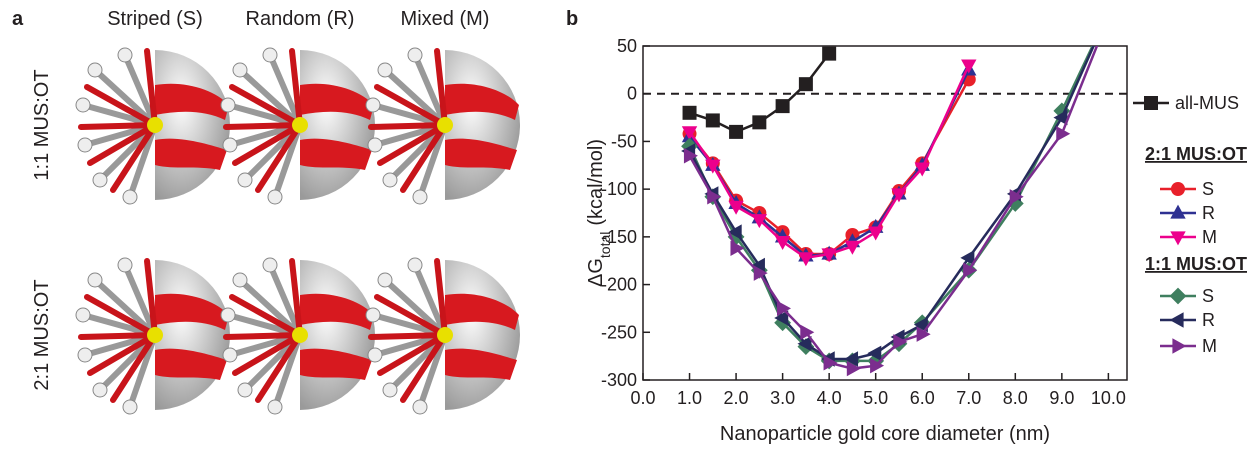 The height and width of the screenshot is (455, 1257). I want to click on y-tick-label: 50, so click(627, 46).